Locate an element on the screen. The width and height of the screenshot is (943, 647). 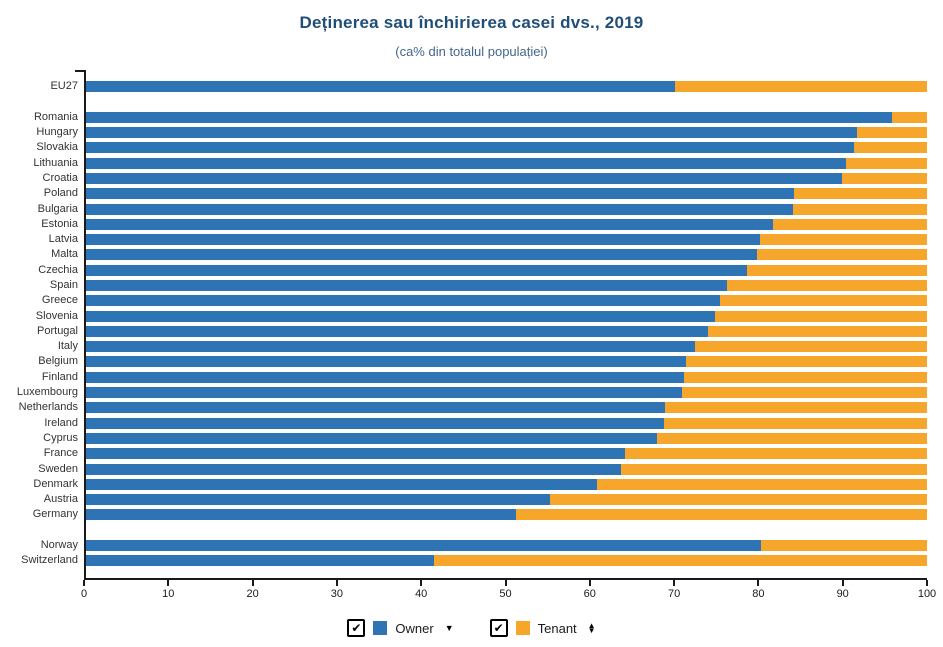
bar-row: Malta is located at coordinates (465, 254).